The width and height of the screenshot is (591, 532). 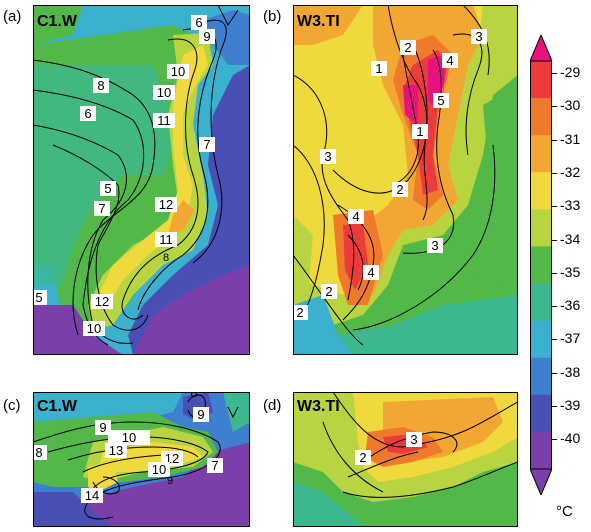 I want to click on colorbar-tick-label: -38, so click(x=570, y=371).